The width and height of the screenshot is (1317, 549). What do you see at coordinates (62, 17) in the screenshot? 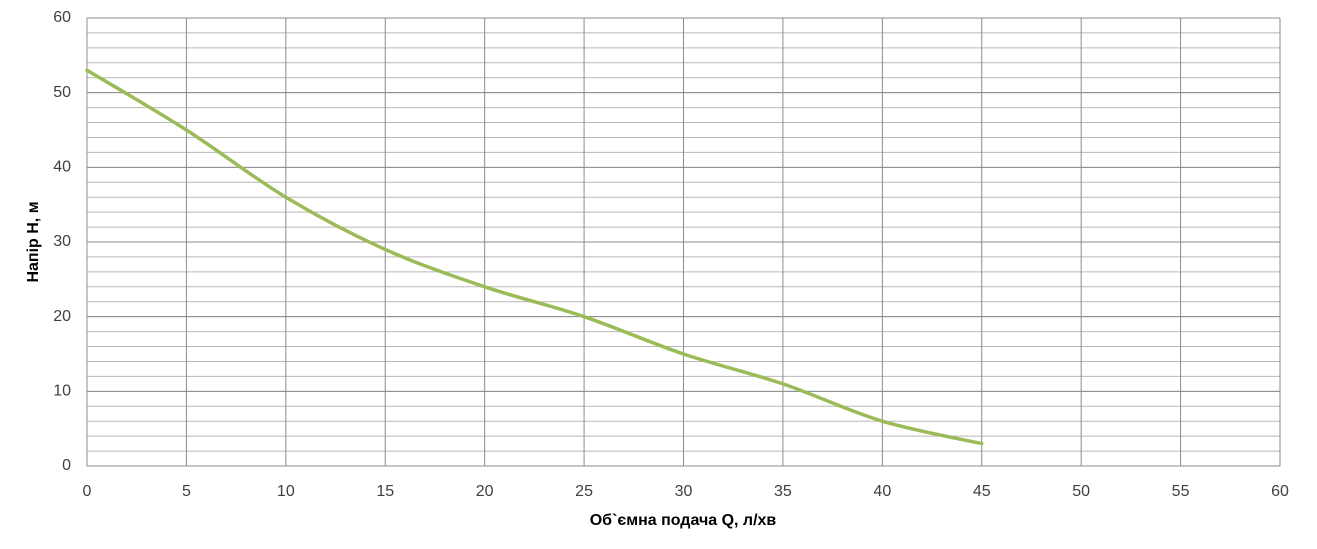
I see `y-tick-label: 60` at bounding box center [62, 17].